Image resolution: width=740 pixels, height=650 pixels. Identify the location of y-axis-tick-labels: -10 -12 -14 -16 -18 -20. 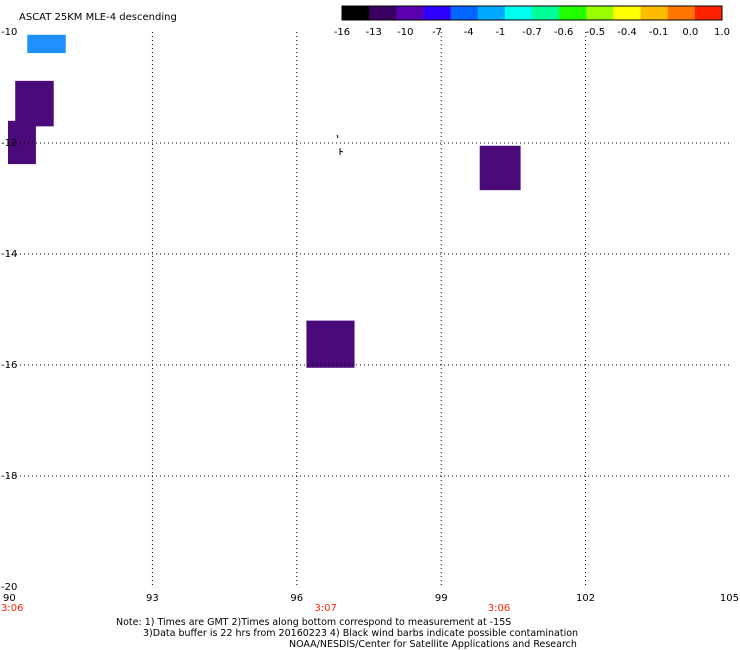
(9, 310).